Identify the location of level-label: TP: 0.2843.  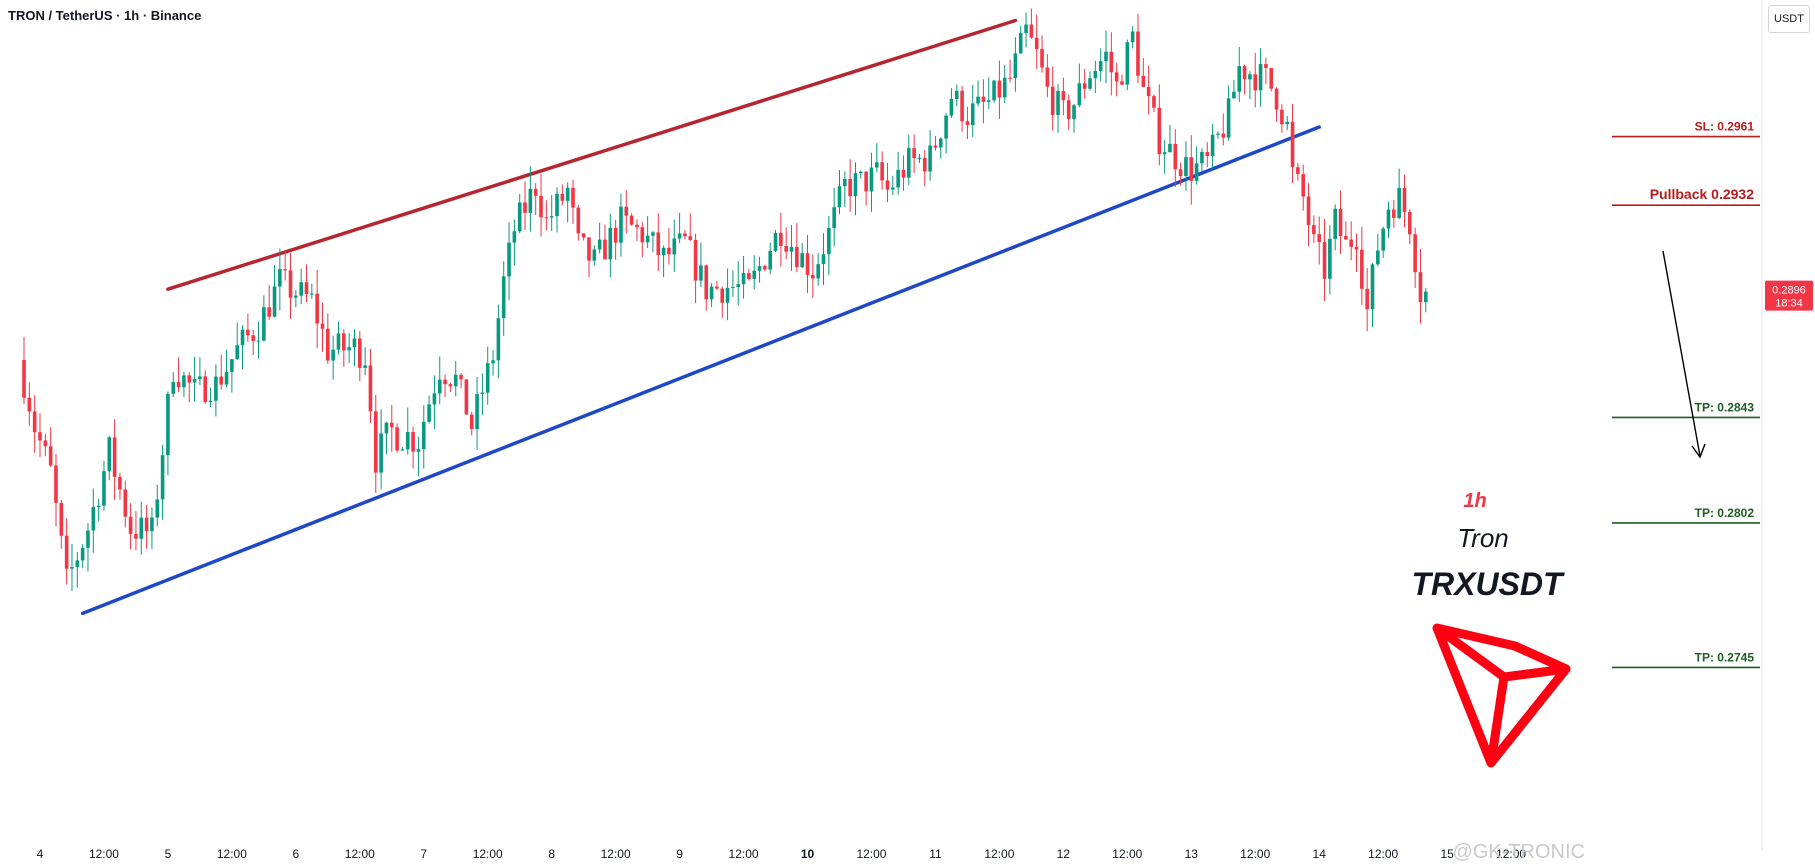
(1725, 407).